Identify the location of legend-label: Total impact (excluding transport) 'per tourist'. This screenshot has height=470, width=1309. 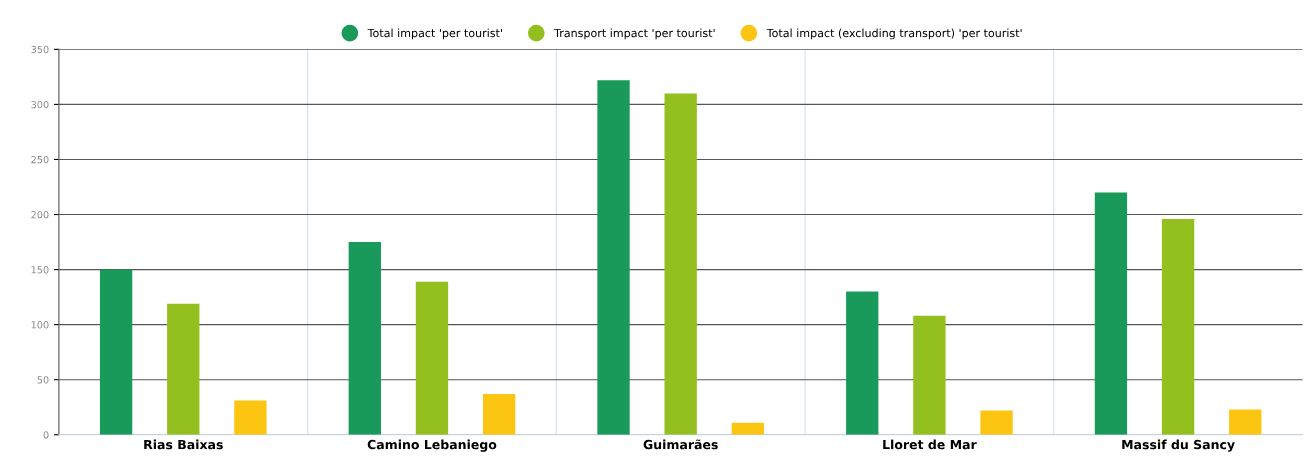
(894, 34).